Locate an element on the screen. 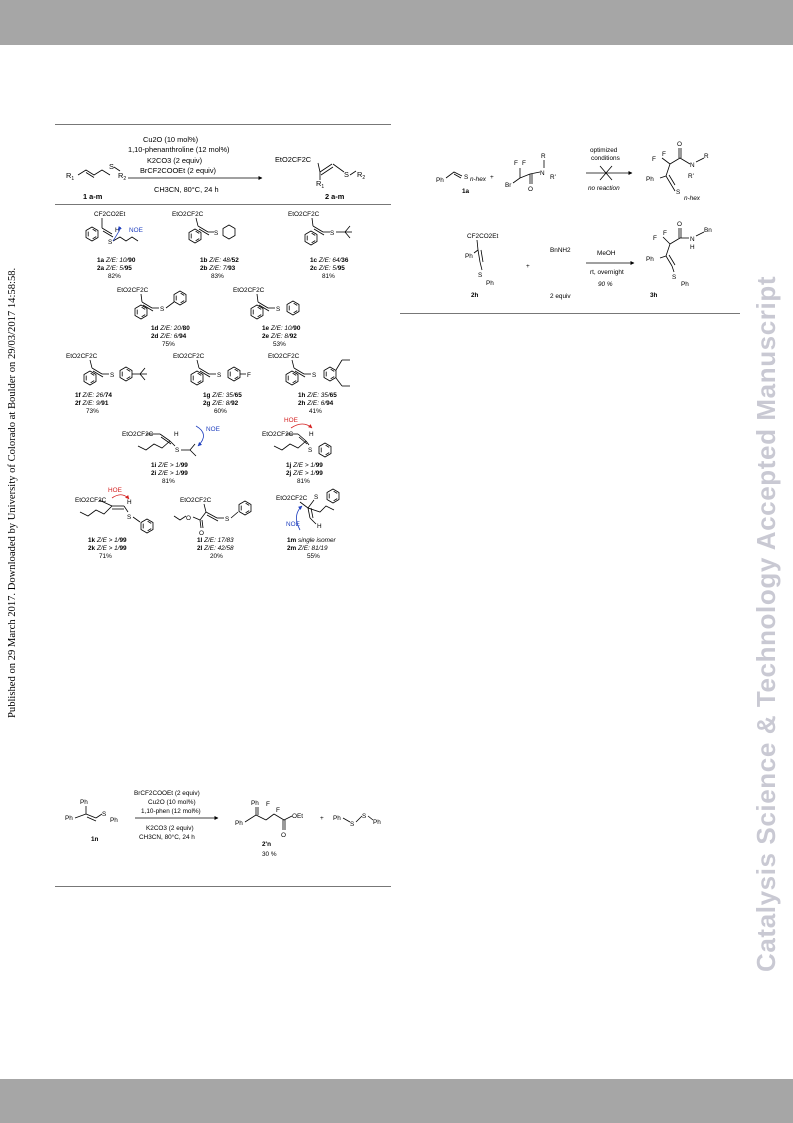  scheme-main-divider is located at coordinates (223, 204).